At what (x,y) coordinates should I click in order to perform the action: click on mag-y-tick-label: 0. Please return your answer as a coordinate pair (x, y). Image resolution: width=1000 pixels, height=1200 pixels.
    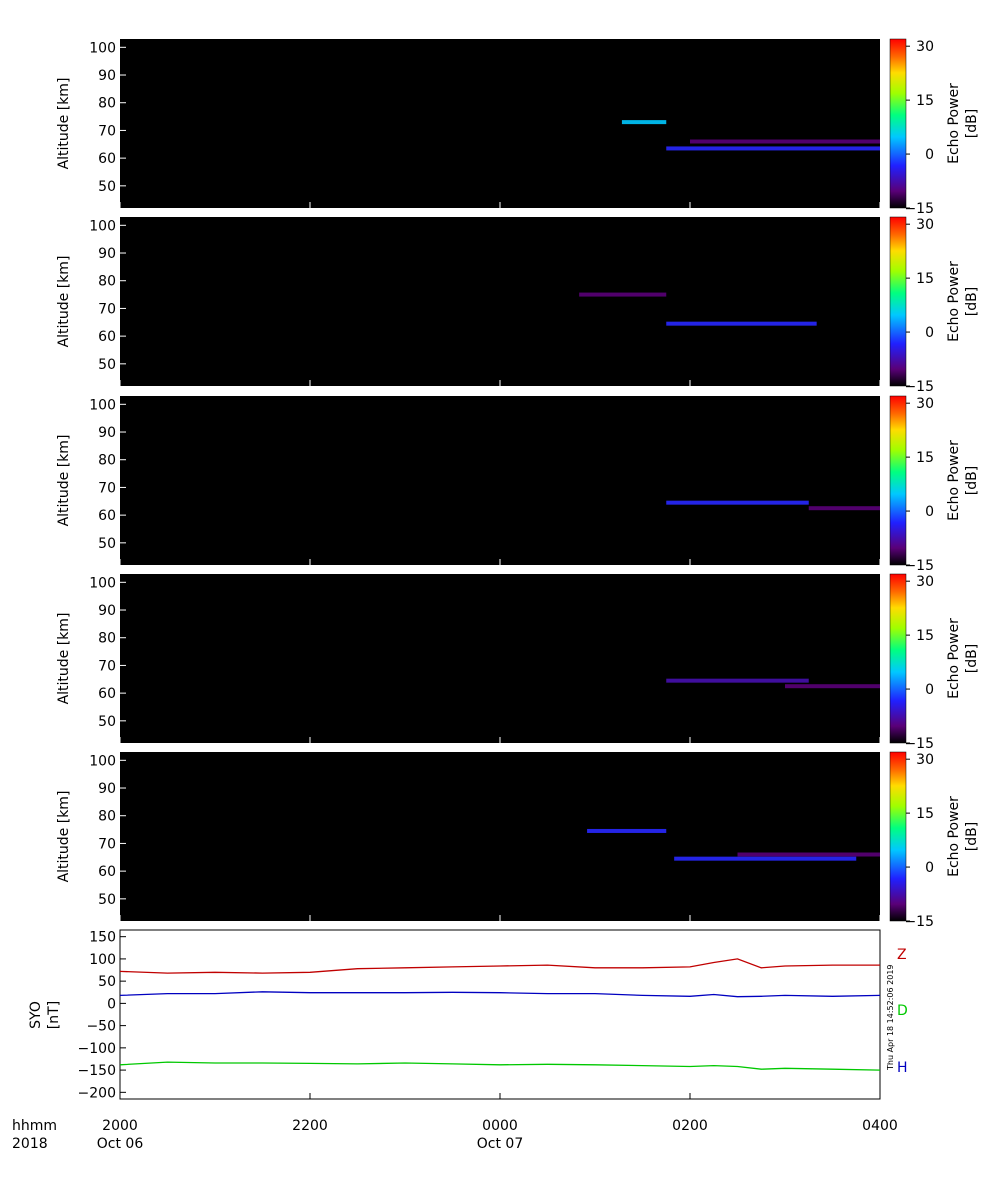
    Looking at the image, I should click on (111, 1004).